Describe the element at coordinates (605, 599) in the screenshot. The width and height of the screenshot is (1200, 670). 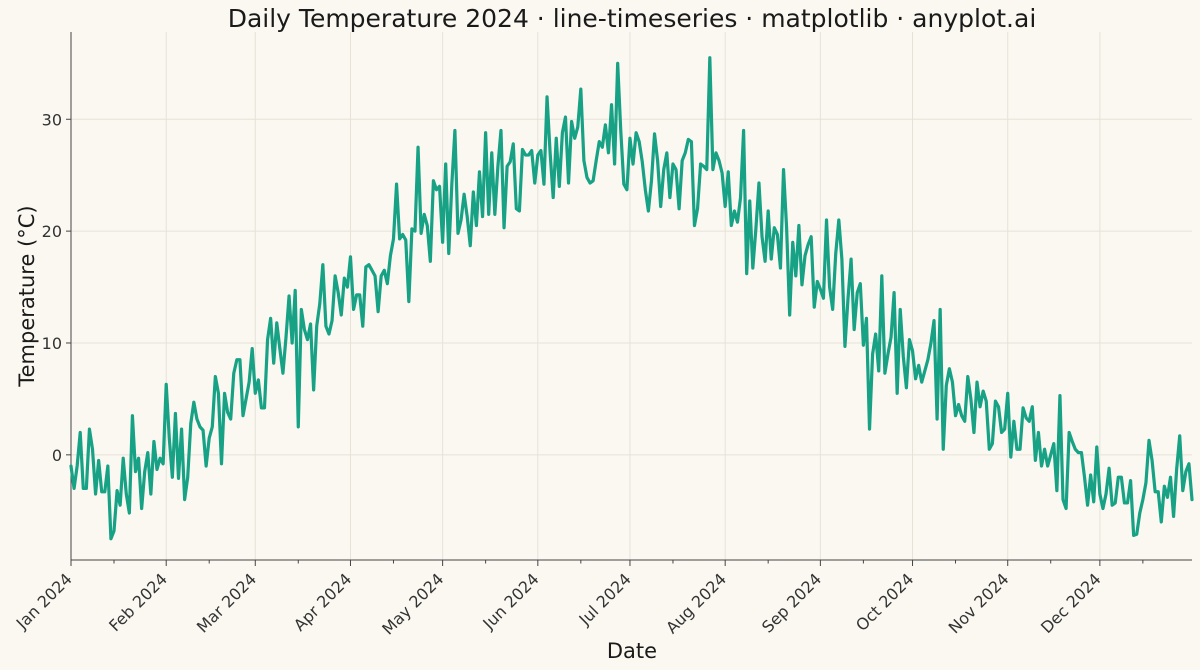
I see `x-tick-label: Jul 2024` at that location.